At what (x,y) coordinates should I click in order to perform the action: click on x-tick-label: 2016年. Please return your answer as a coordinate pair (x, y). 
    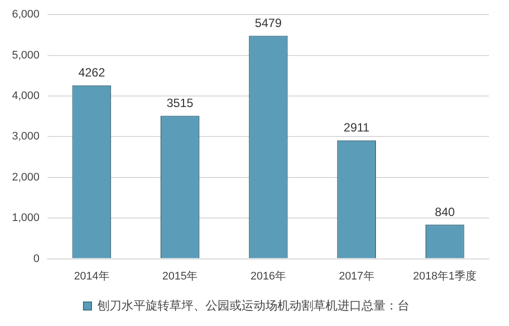
    Looking at the image, I should click on (268, 276).